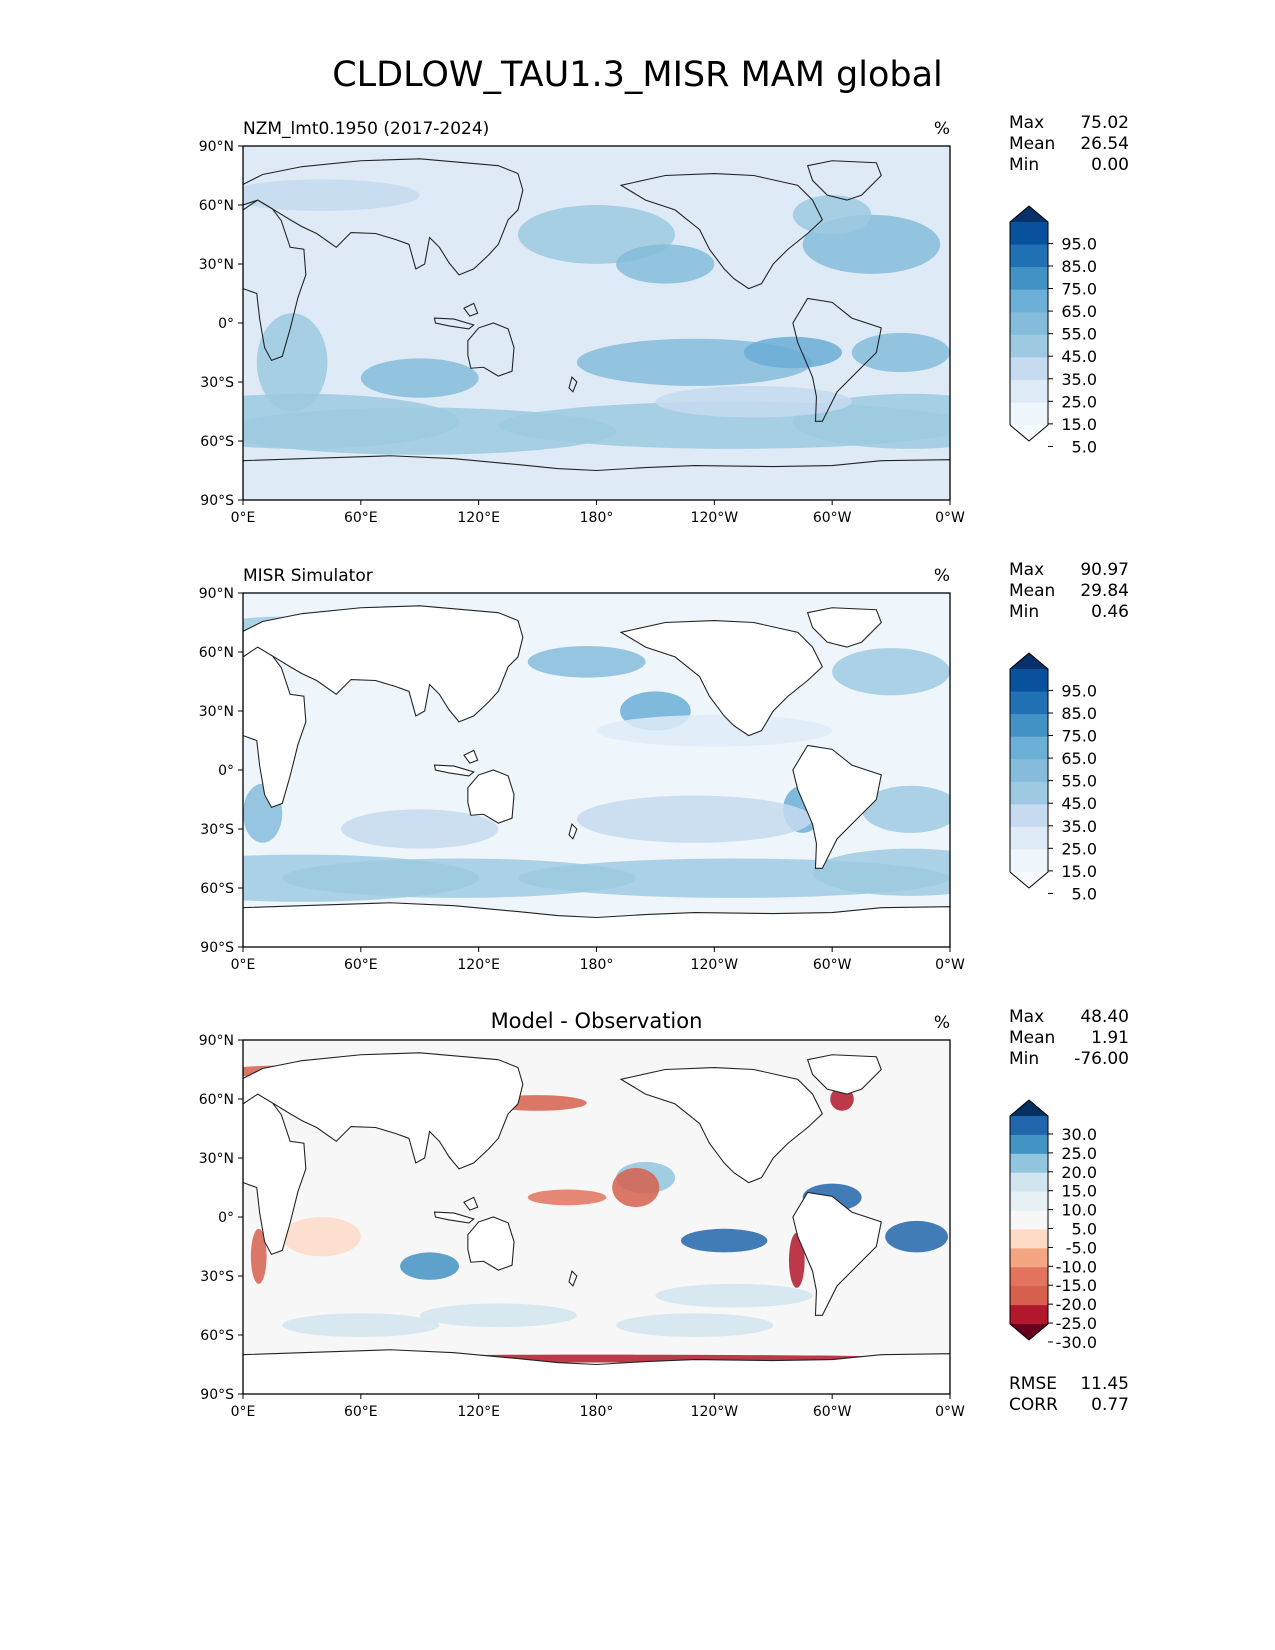 This screenshot has width=1275, height=1650. Describe the element at coordinates (1079, 289) in the screenshot. I see `colorbar-label: 75.0` at that location.